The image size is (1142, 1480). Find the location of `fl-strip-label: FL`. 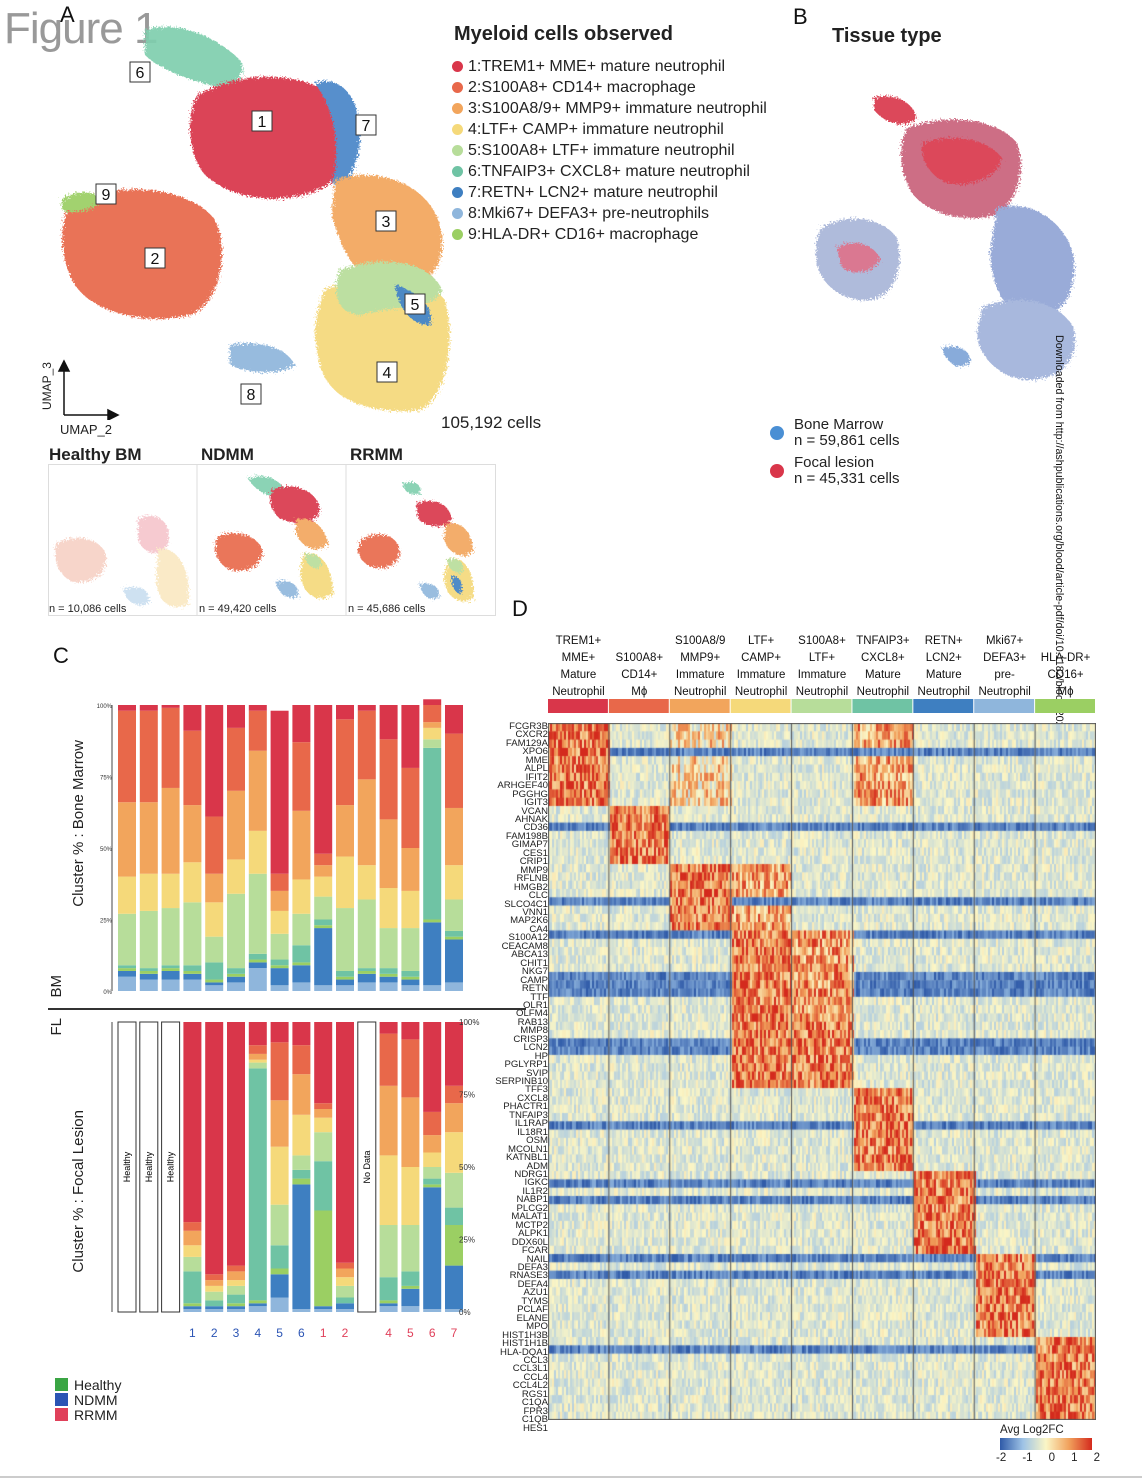

fl-strip-label: FL is located at coordinates (56, 1027).